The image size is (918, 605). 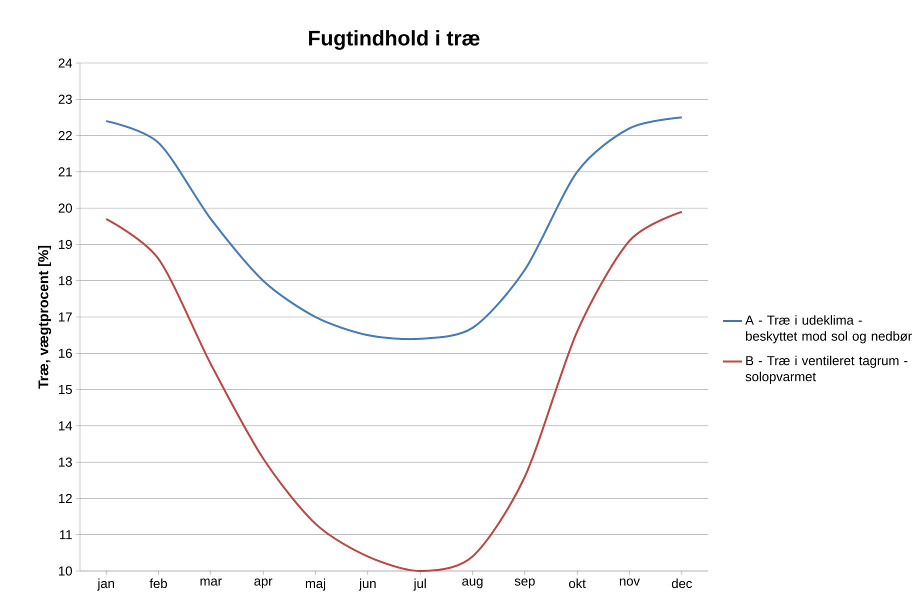 I want to click on y-tick-label: 12, so click(x=65, y=498).